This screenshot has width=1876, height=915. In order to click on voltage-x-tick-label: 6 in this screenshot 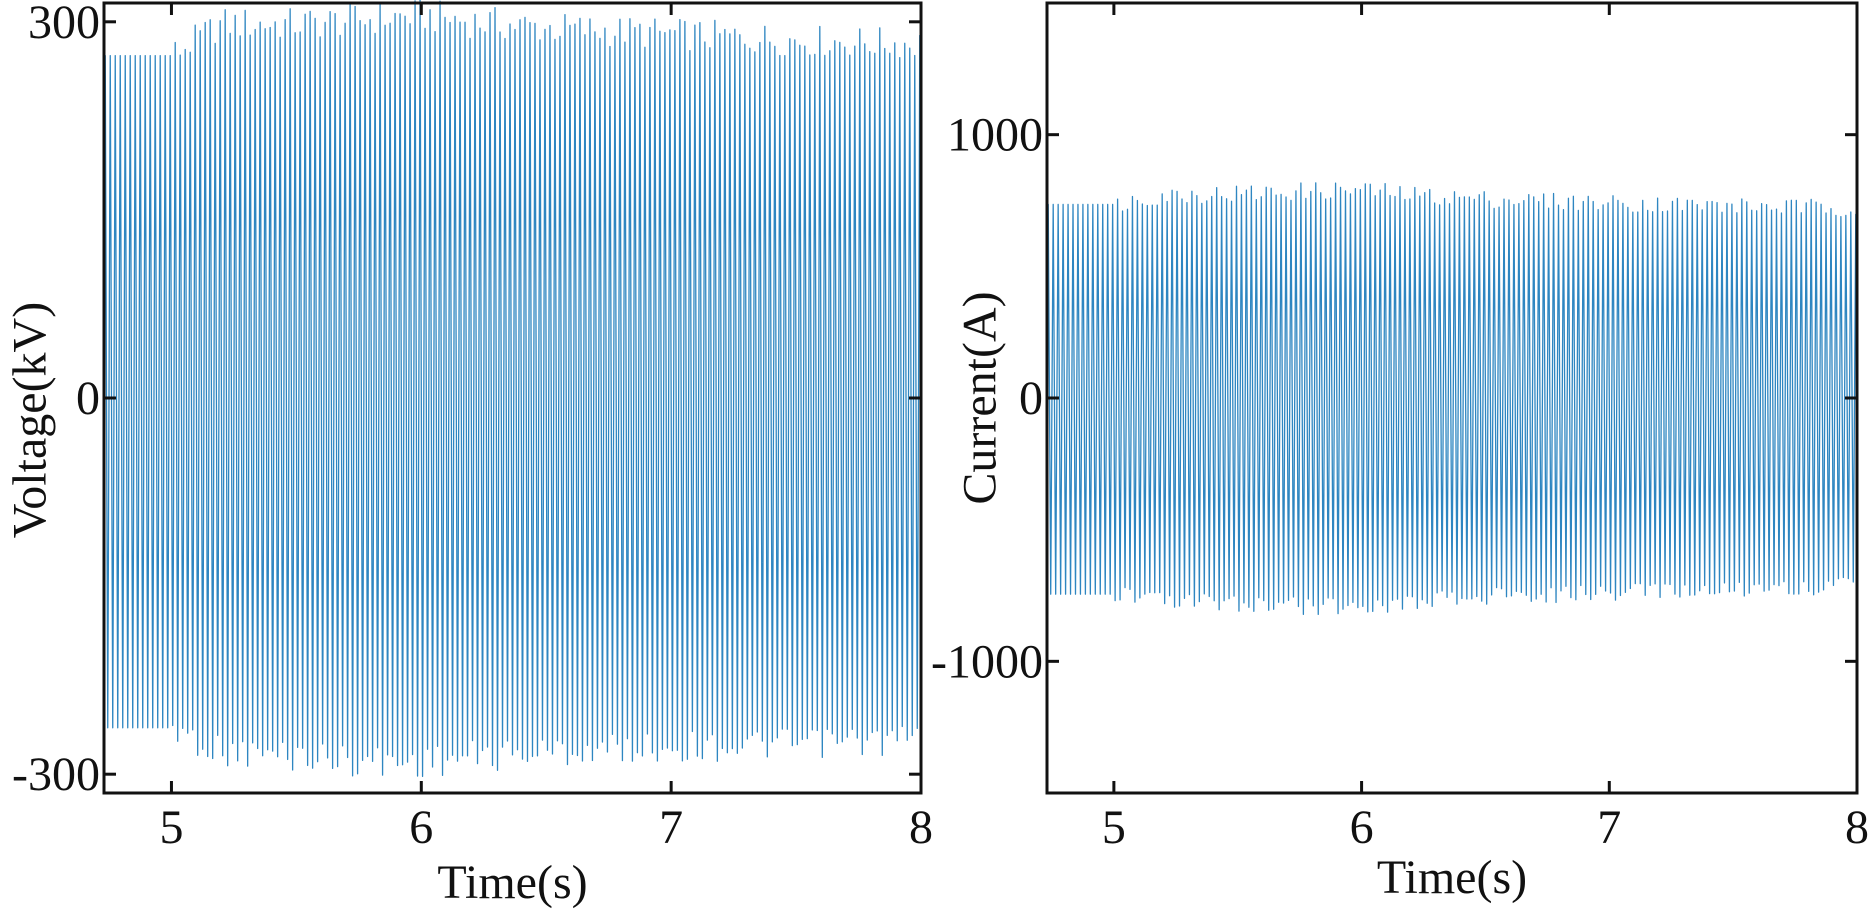, I will do `click(421, 827)`.